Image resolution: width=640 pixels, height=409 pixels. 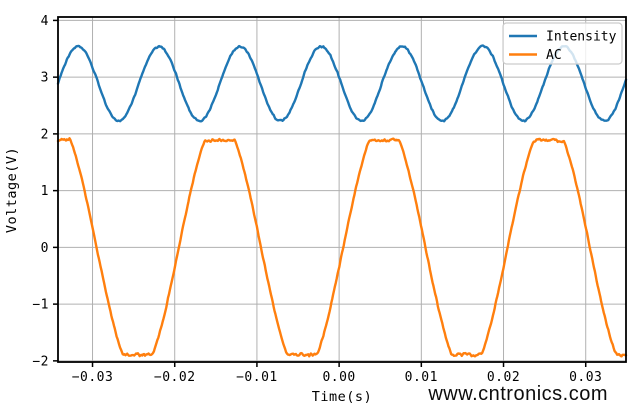 What do you see at coordinates (342, 397) in the screenshot?
I see `x-axis-label: Time(s)` at bounding box center [342, 397].